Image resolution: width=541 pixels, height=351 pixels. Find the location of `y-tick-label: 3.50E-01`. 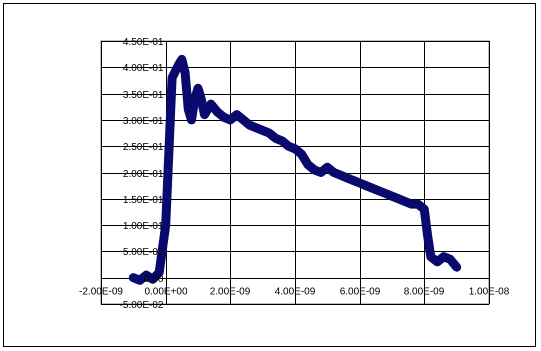

y-tick-label: 3.50E-01 is located at coordinates (143, 95).